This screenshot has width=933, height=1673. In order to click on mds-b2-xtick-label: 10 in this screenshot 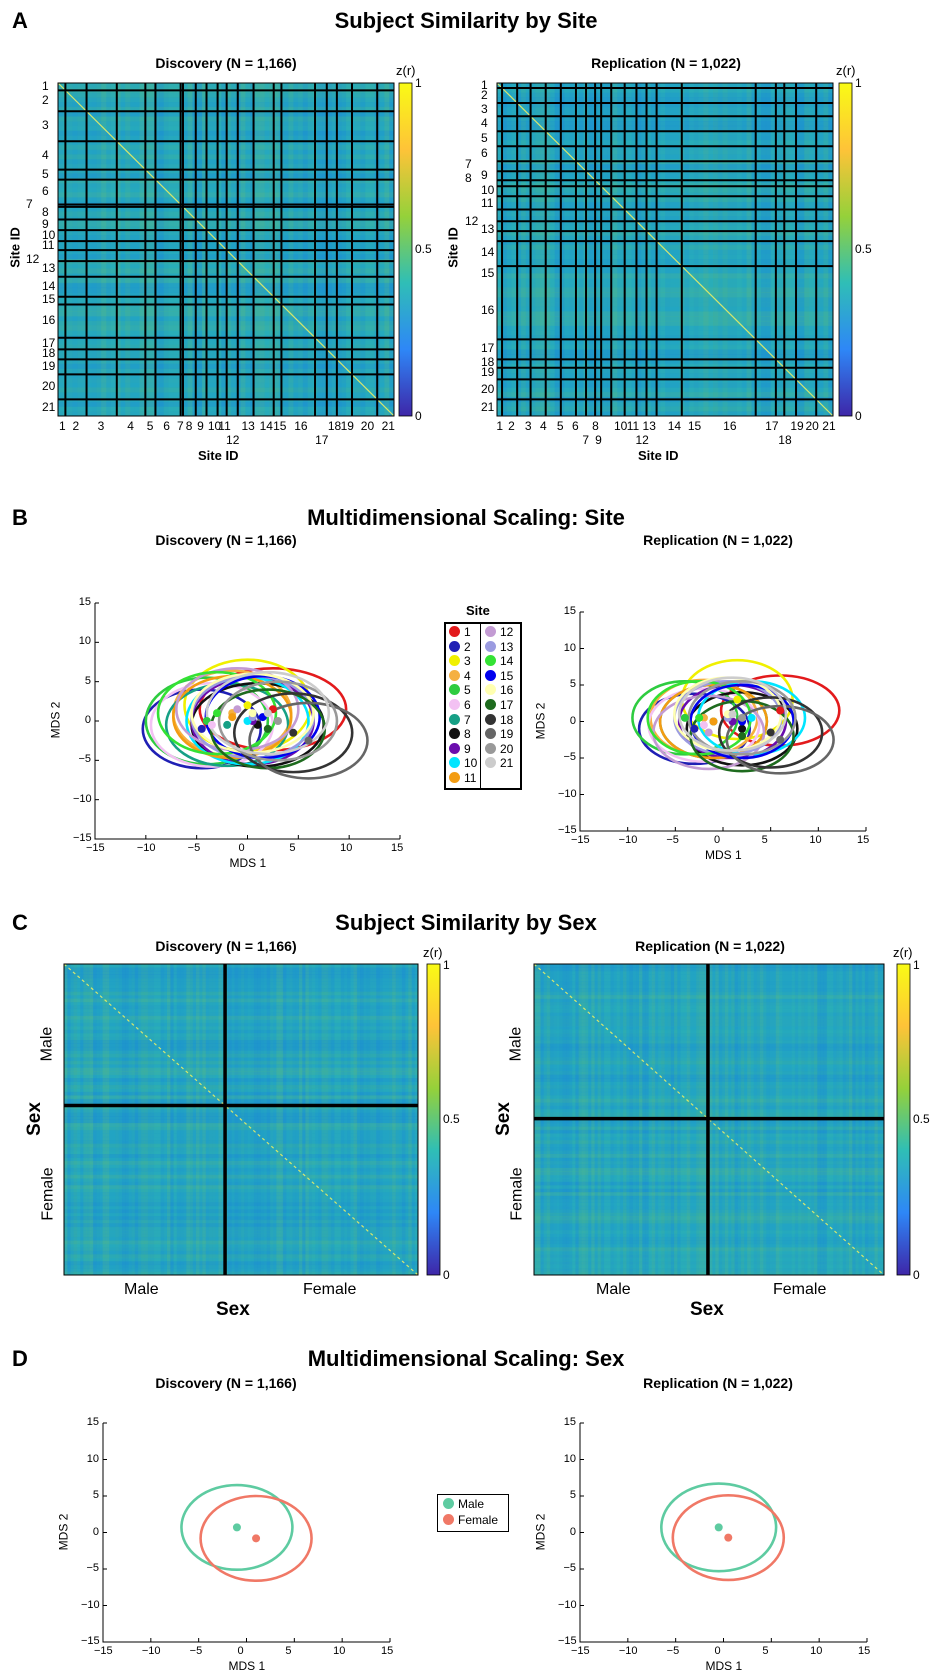, I will do `click(815, 840)`.